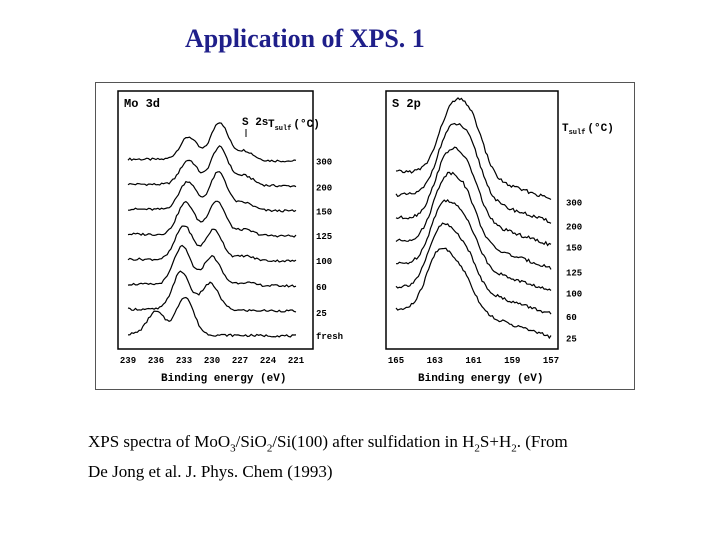 The height and width of the screenshot is (540, 720). I want to click on x-tick-label: 161, so click(473, 361).